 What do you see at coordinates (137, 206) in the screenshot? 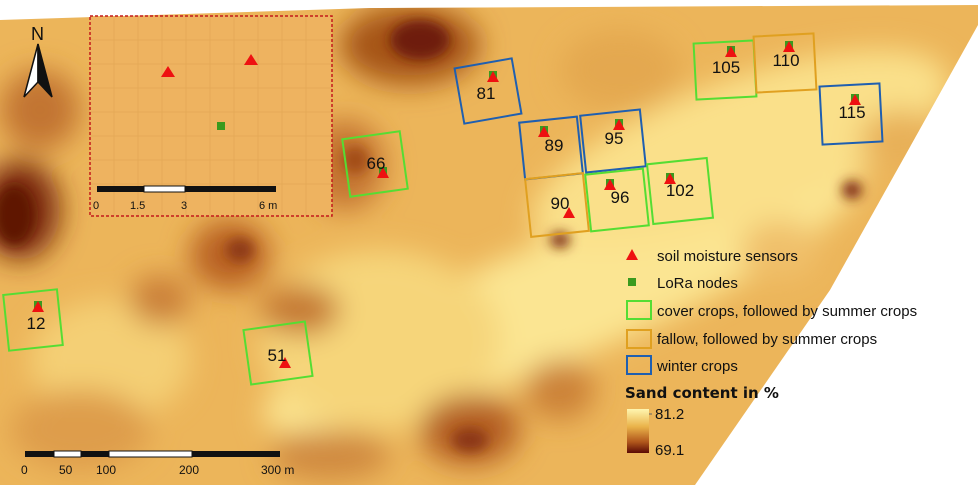
I see `inset-scale-tick-label: 1.5` at bounding box center [137, 206].